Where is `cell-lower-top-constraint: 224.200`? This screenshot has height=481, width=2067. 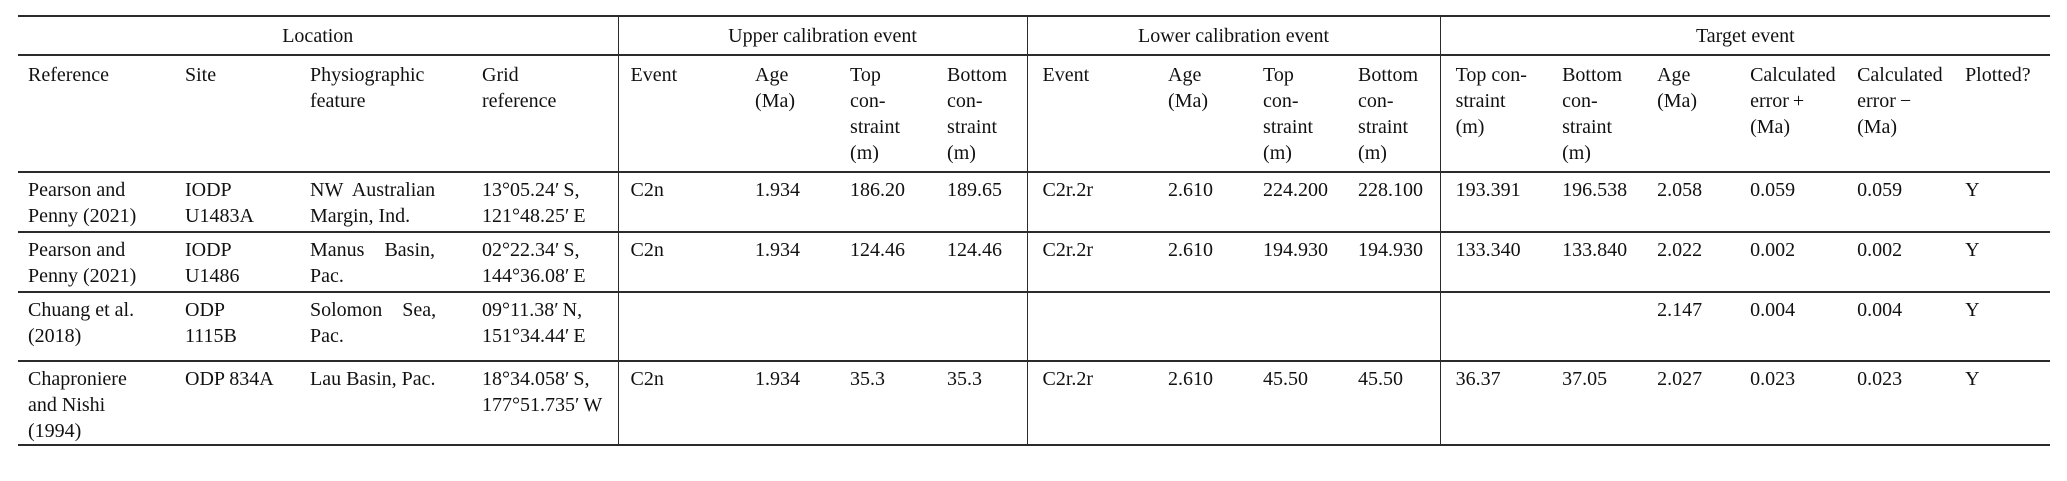
cell-lower-top-constraint: 224.200 is located at coordinates (1296, 190).